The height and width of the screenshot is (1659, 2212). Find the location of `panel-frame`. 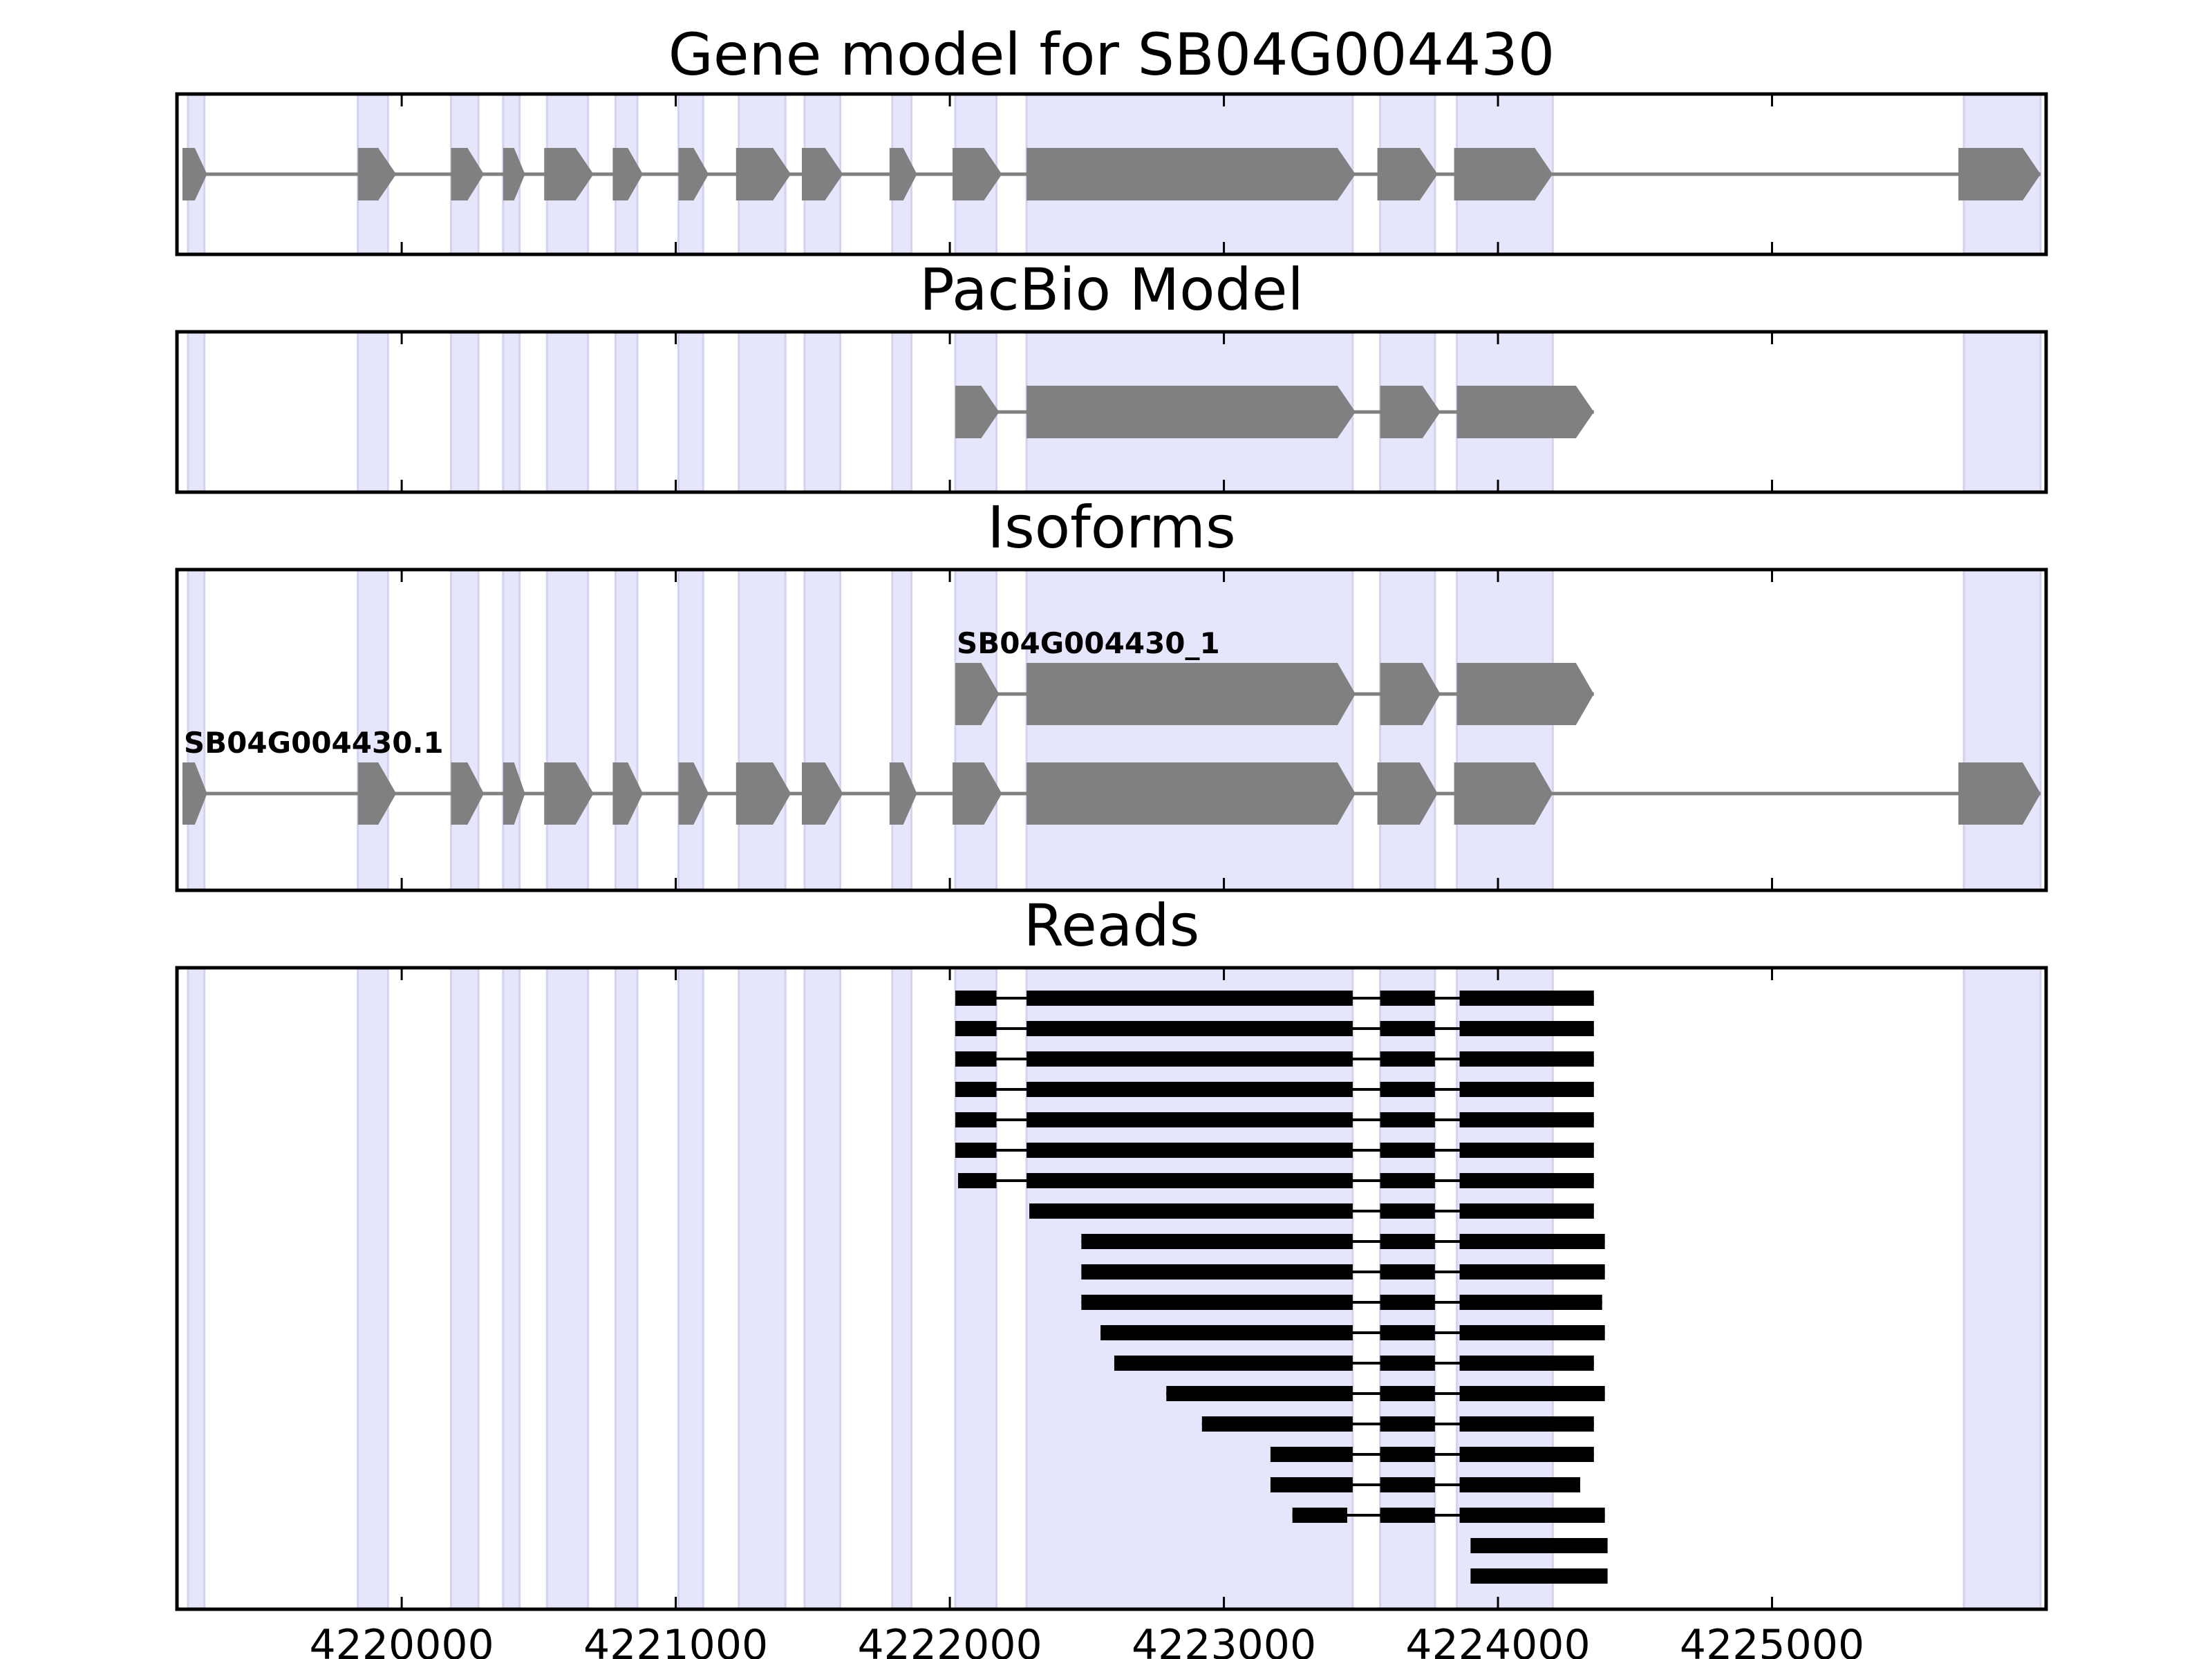

panel-frame is located at coordinates (1111, 174).